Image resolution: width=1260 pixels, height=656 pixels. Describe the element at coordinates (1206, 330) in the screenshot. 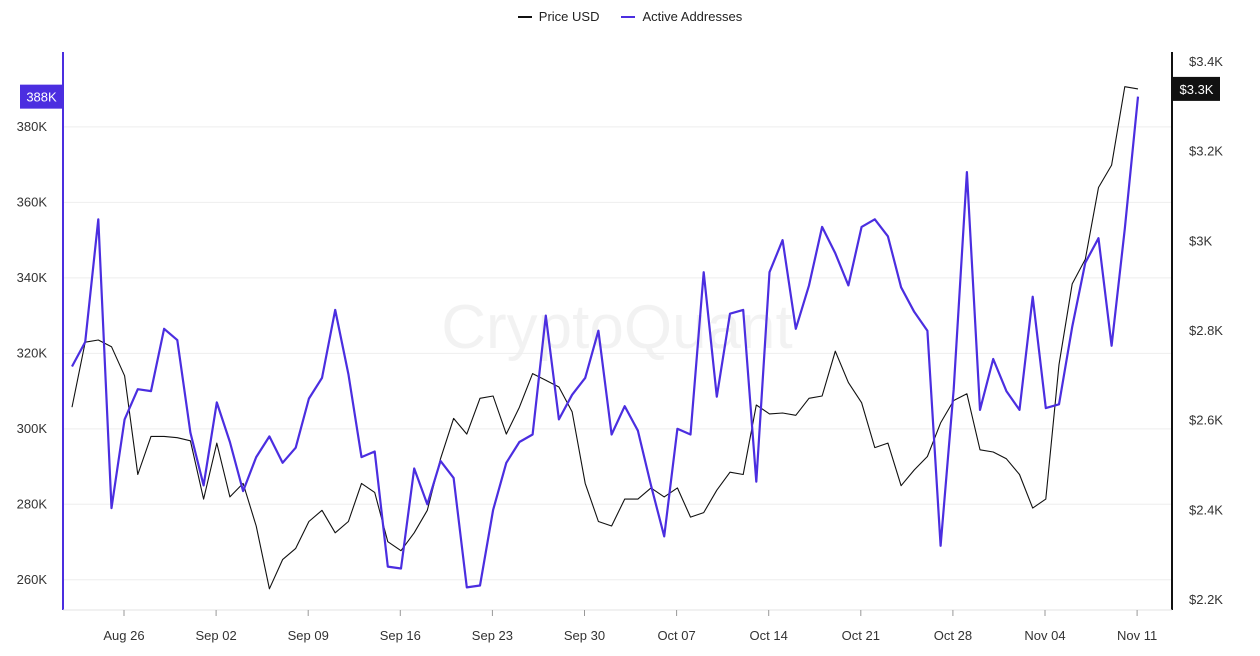

I see `y-right-tick-label: $2.8K` at that location.